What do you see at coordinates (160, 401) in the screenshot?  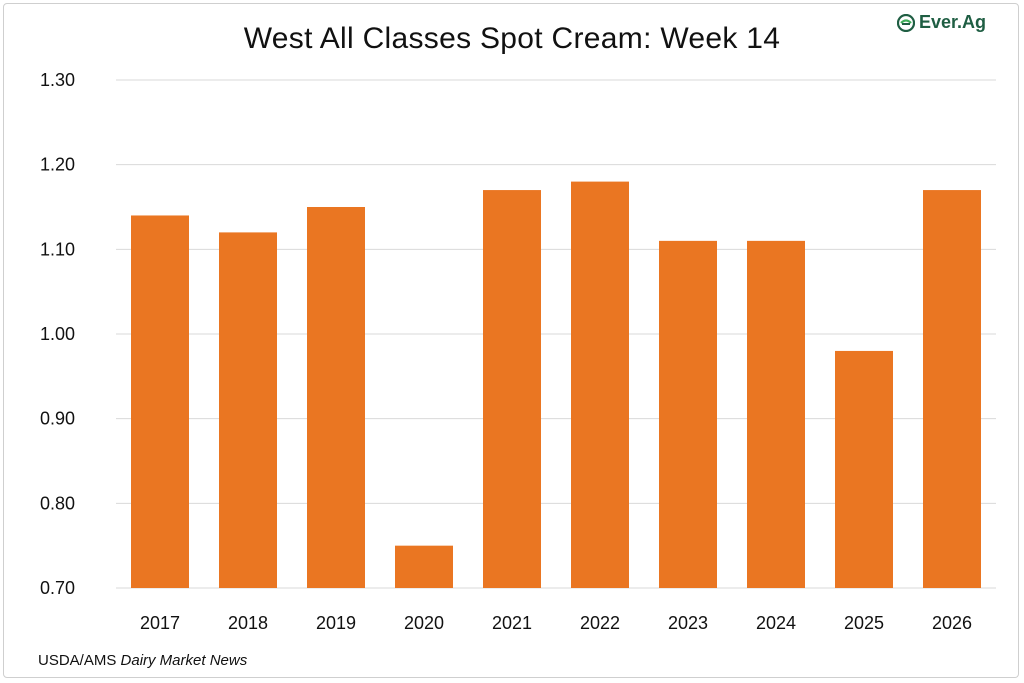 I see `bar-2017` at bounding box center [160, 401].